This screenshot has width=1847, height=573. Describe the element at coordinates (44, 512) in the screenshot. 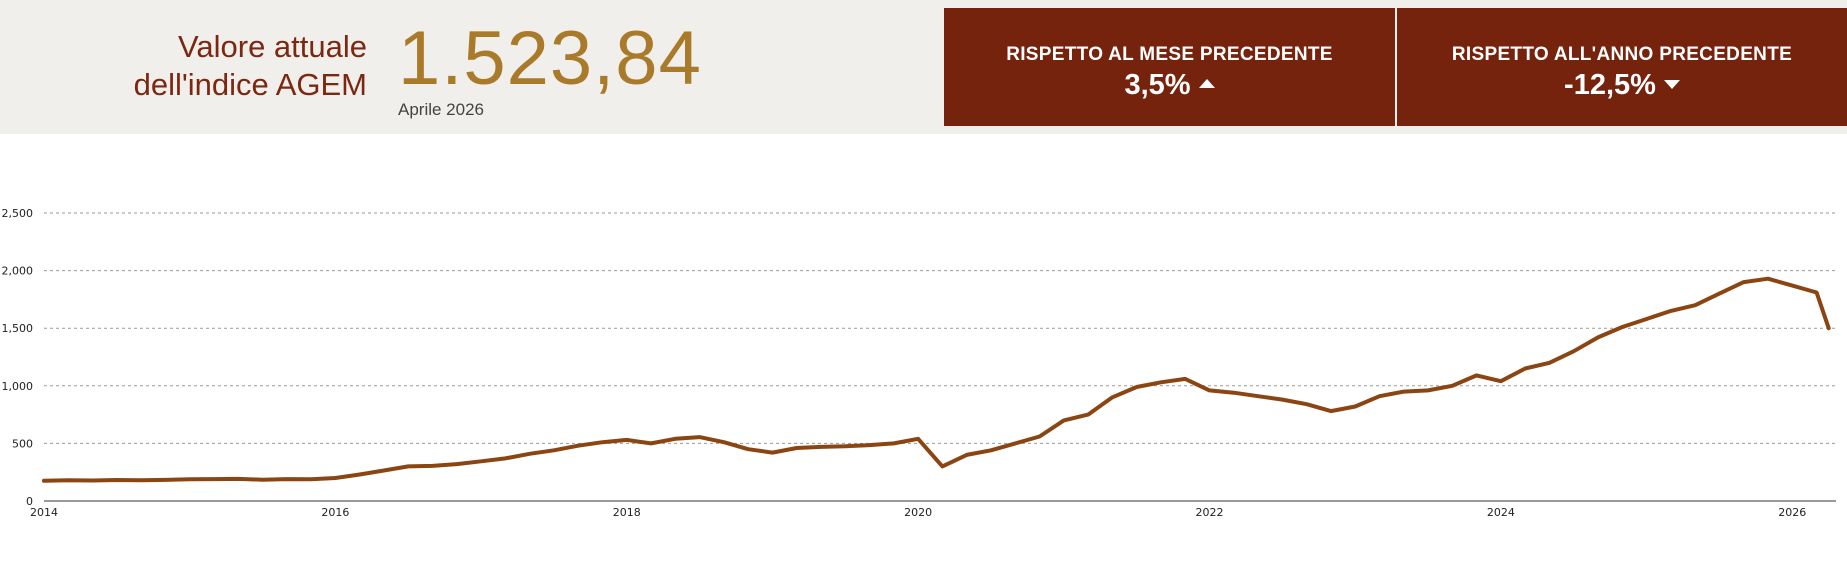

I see `x-tick-label: 2014` at that location.